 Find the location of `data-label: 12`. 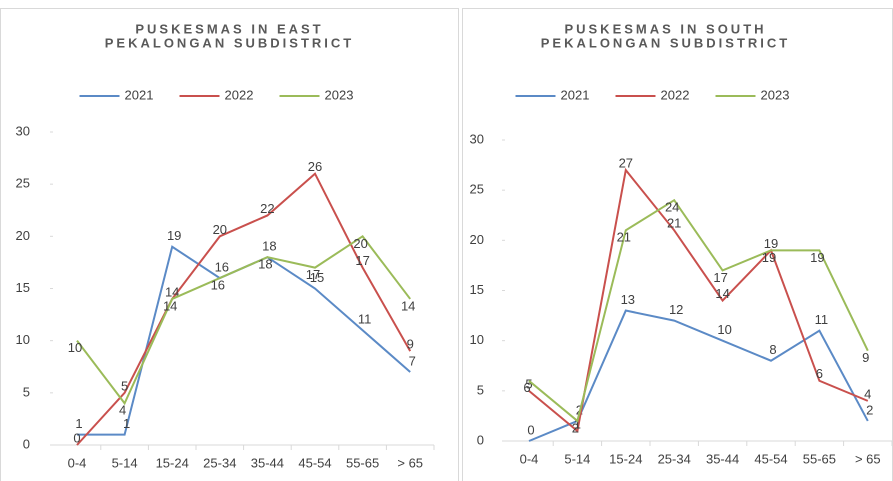

data-label: 12 is located at coordinates (676, 309).